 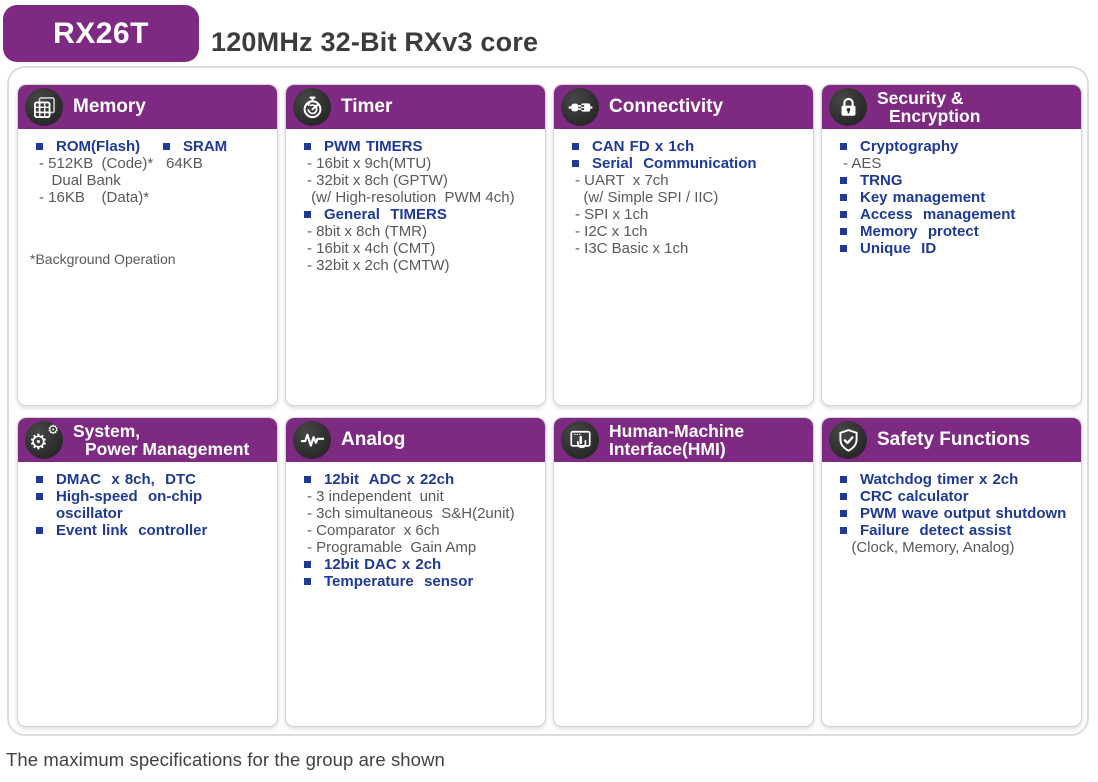 I want to click on spec-item: TRNG, so click(x=953, y=180).